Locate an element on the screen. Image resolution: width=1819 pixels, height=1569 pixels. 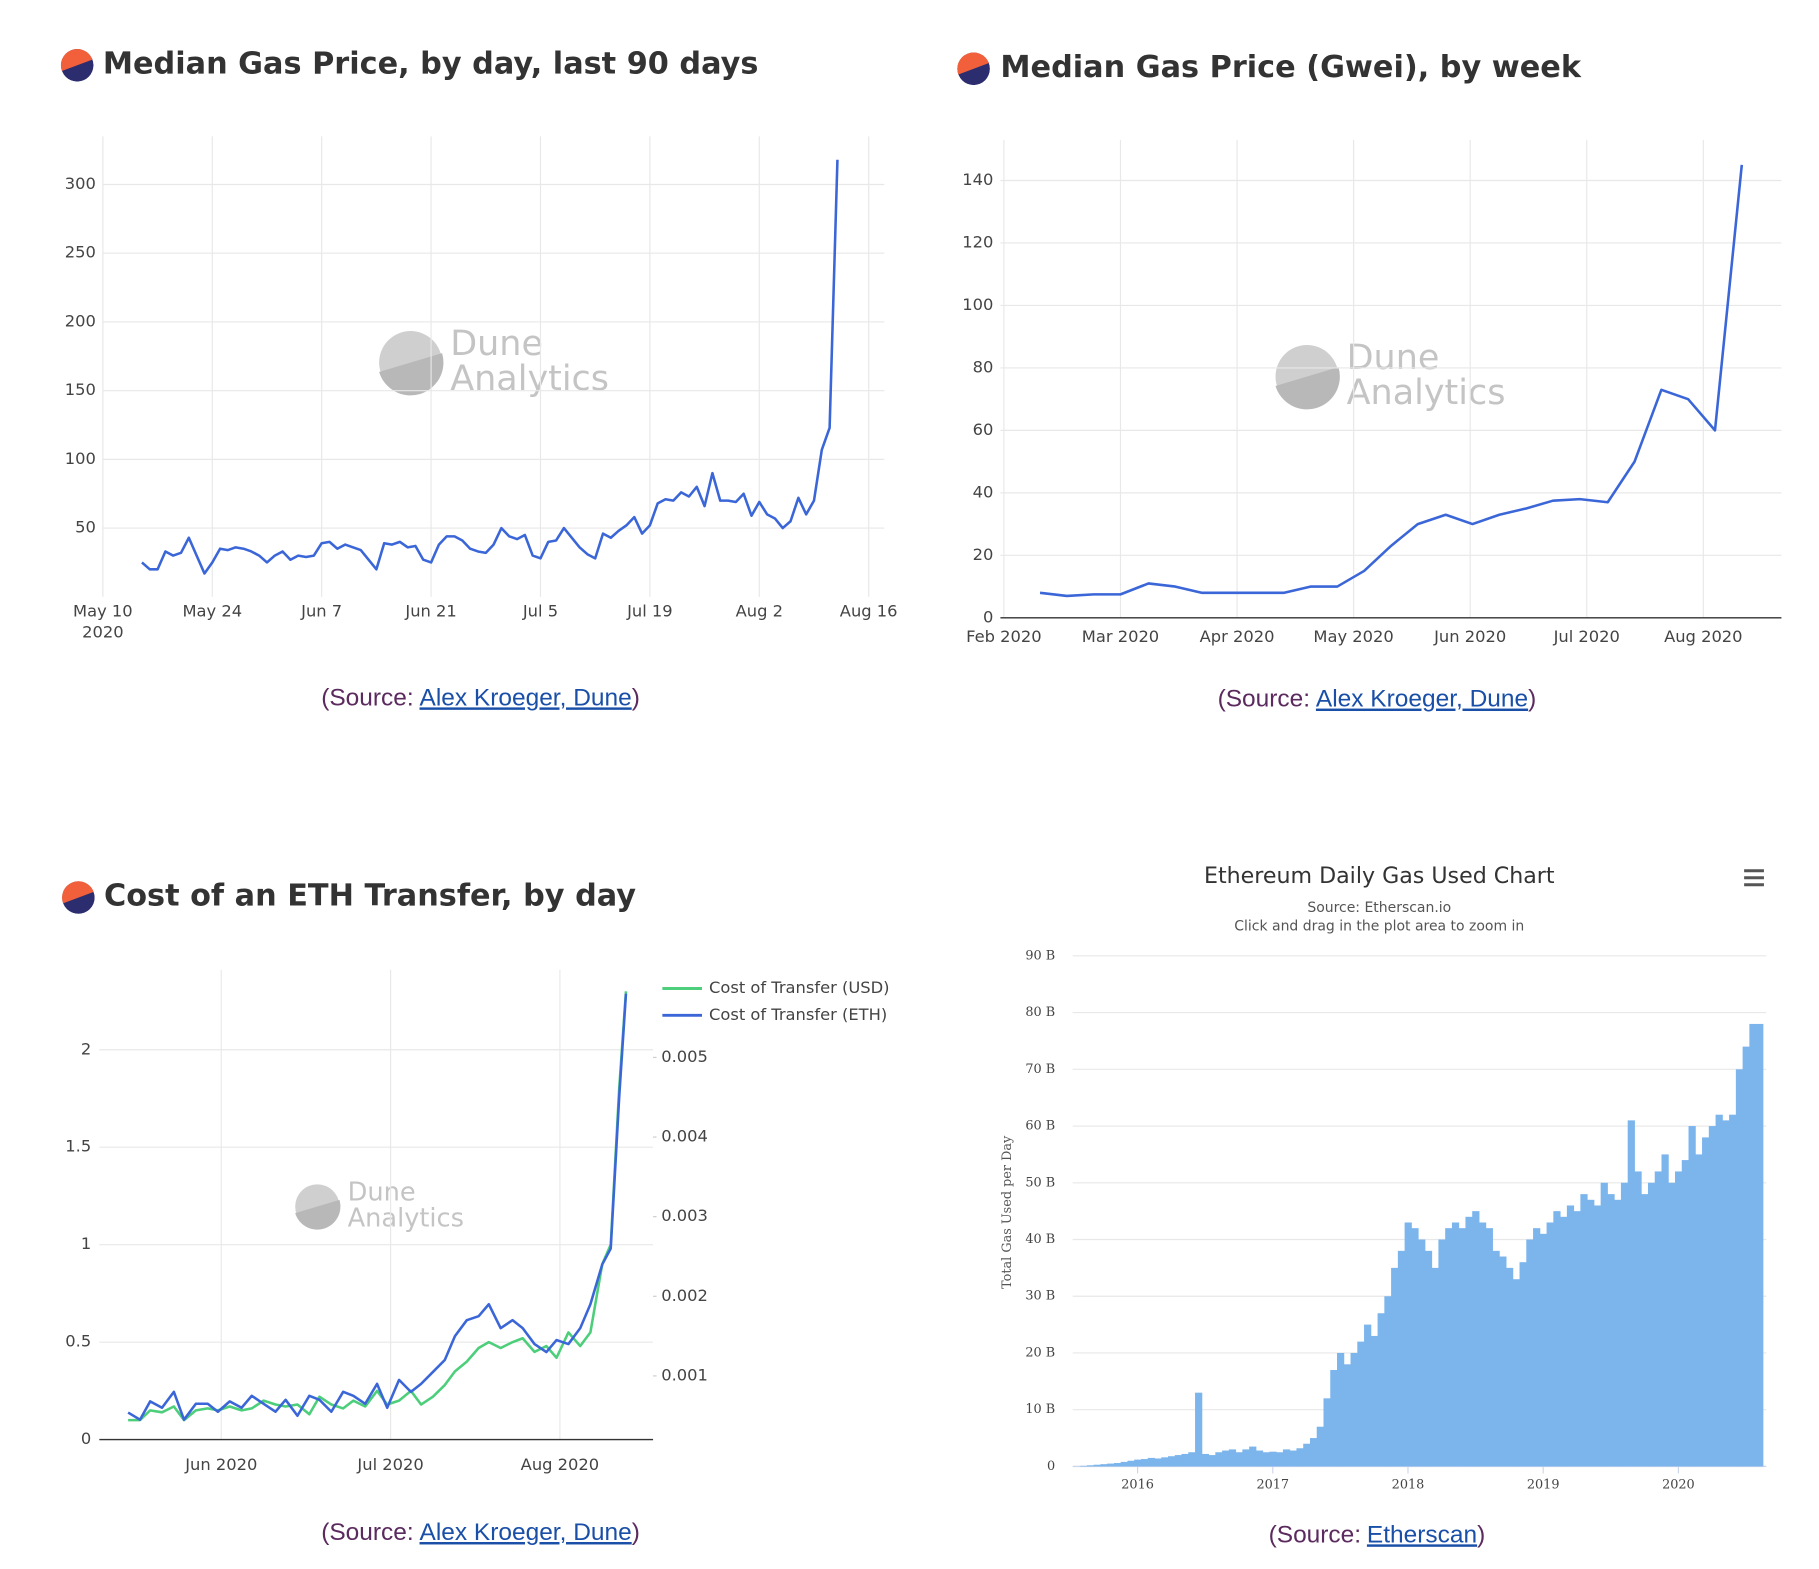
watermark-text: Analytics is located at coordinates (1426, 393).